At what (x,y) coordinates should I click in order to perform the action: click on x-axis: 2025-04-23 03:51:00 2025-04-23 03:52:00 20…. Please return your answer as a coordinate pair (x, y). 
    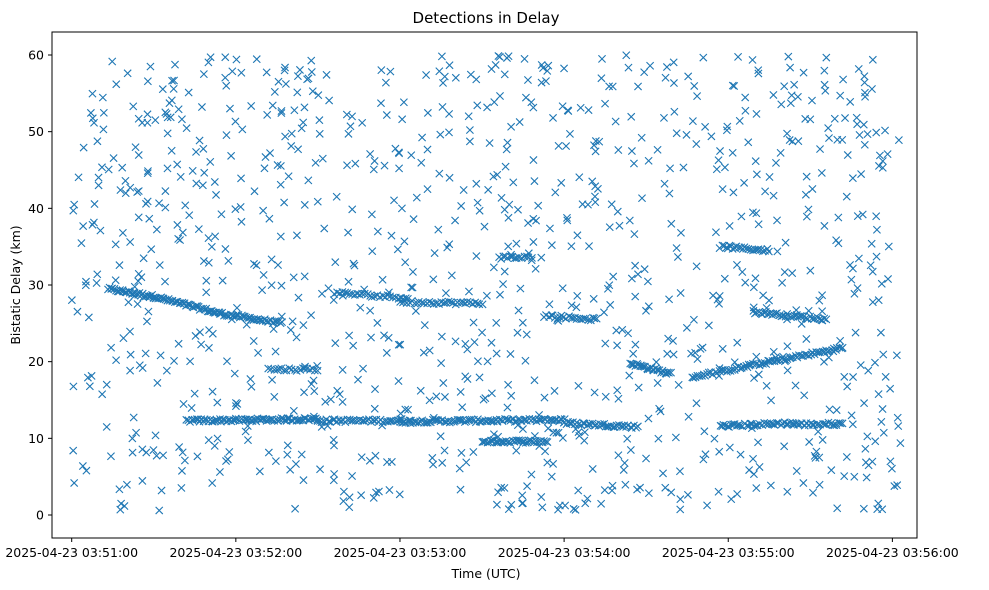
    Looking at the image, I should click on (482, 549).